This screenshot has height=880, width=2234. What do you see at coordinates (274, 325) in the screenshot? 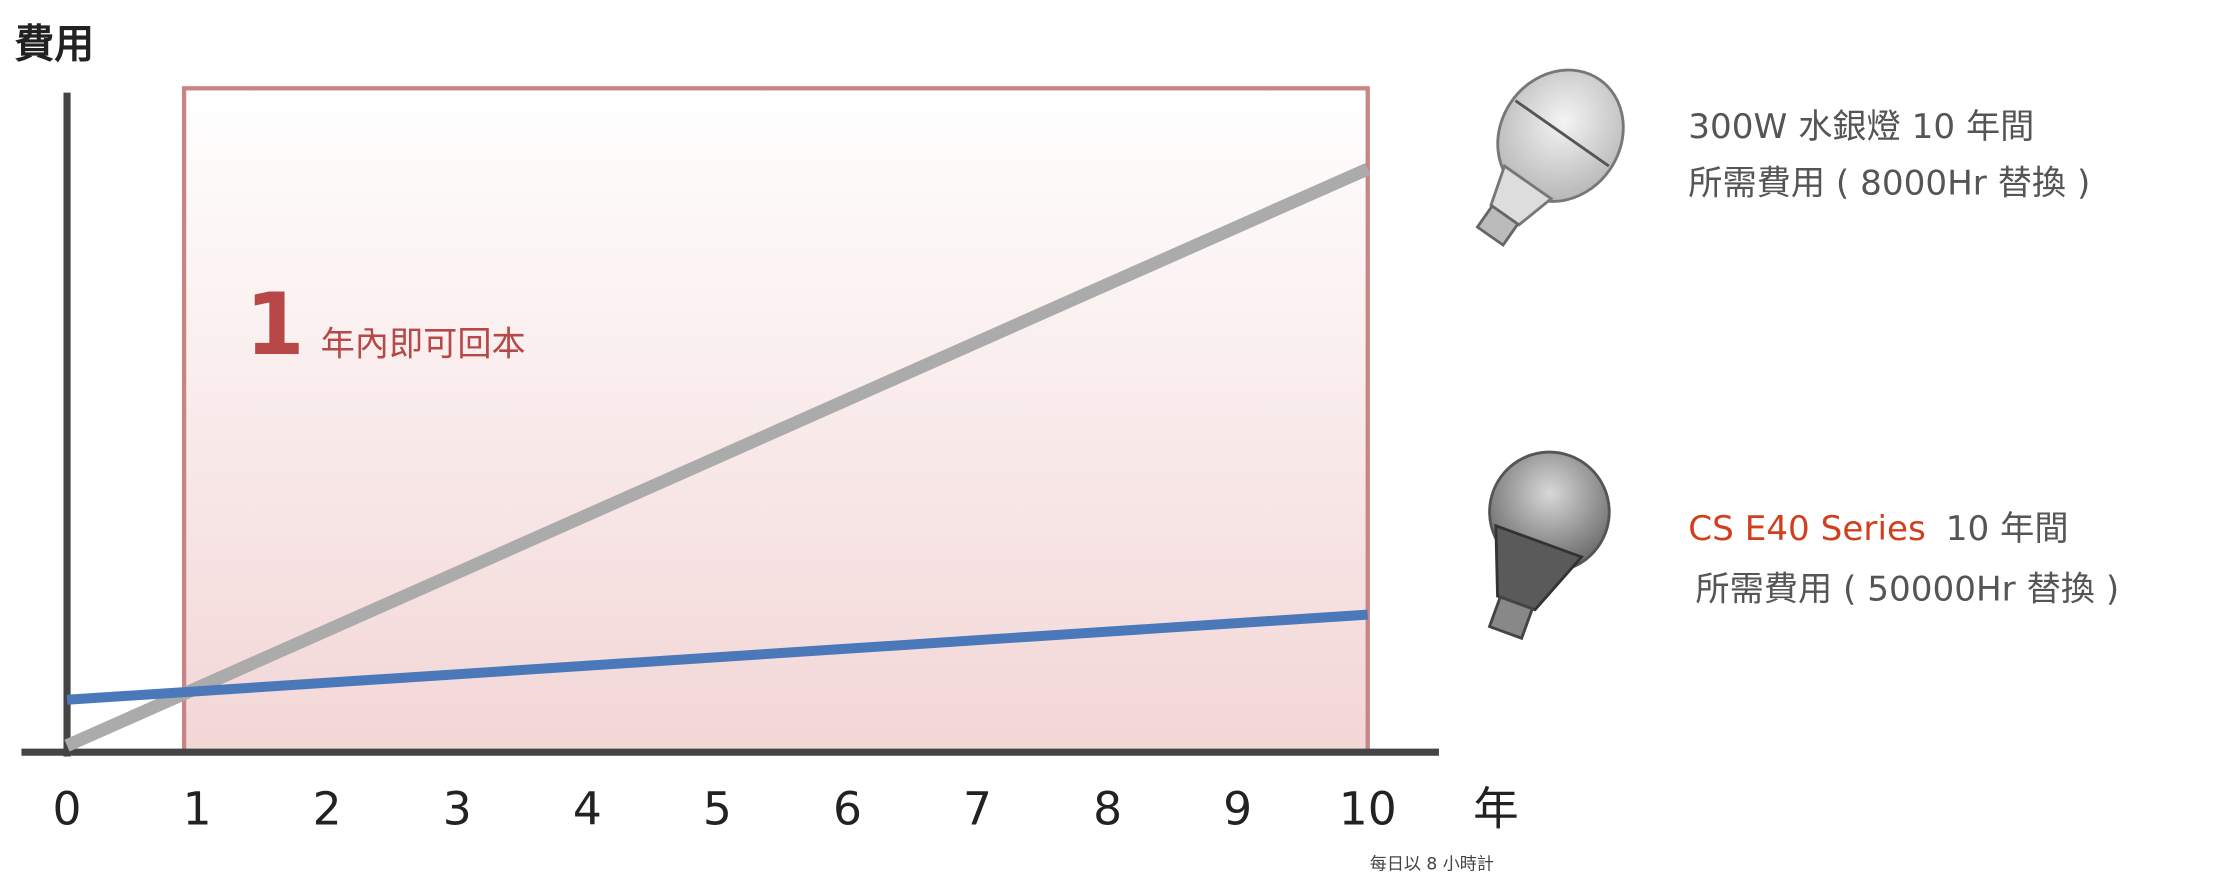
I see `annotation-number: 1` at bounding box center [274, 325].